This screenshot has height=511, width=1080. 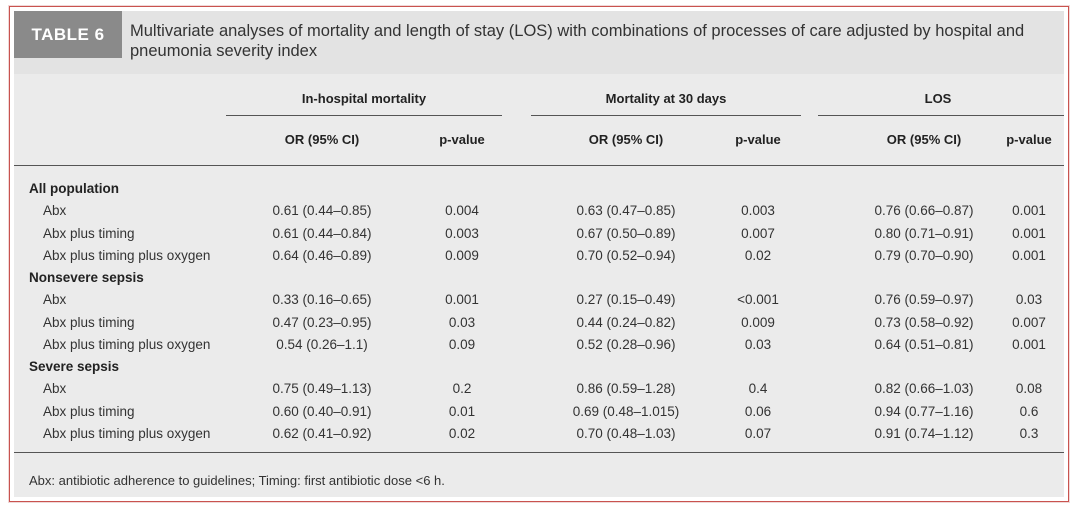 What do you see at coordinates (322, 433) in the screenshot?
I see `or-ci-cell: 0.62 (0.41–0.92)` at bounding box center [322, 433].